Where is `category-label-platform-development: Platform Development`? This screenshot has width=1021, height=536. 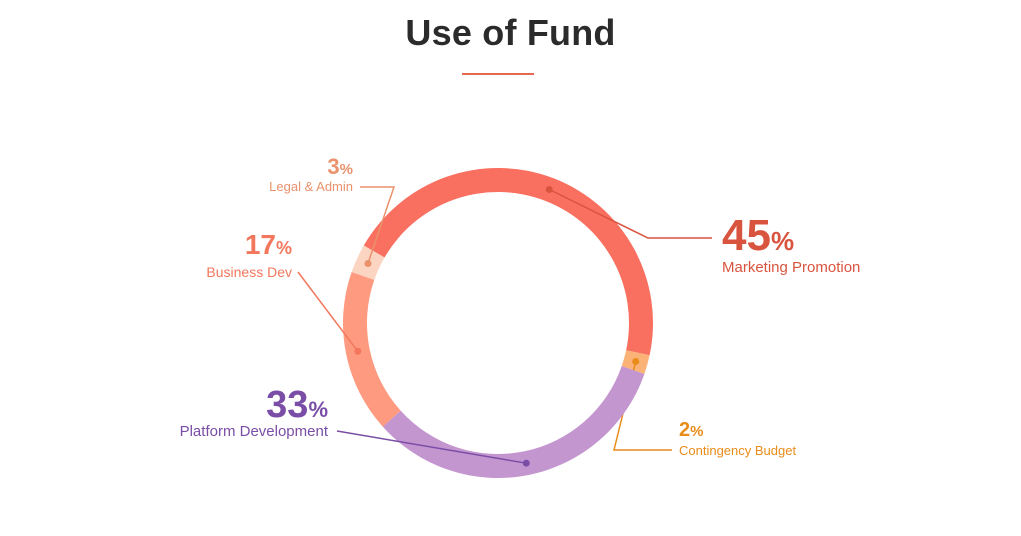 category-label-platform-development: Platform Development is located at coordinates (254, 431).